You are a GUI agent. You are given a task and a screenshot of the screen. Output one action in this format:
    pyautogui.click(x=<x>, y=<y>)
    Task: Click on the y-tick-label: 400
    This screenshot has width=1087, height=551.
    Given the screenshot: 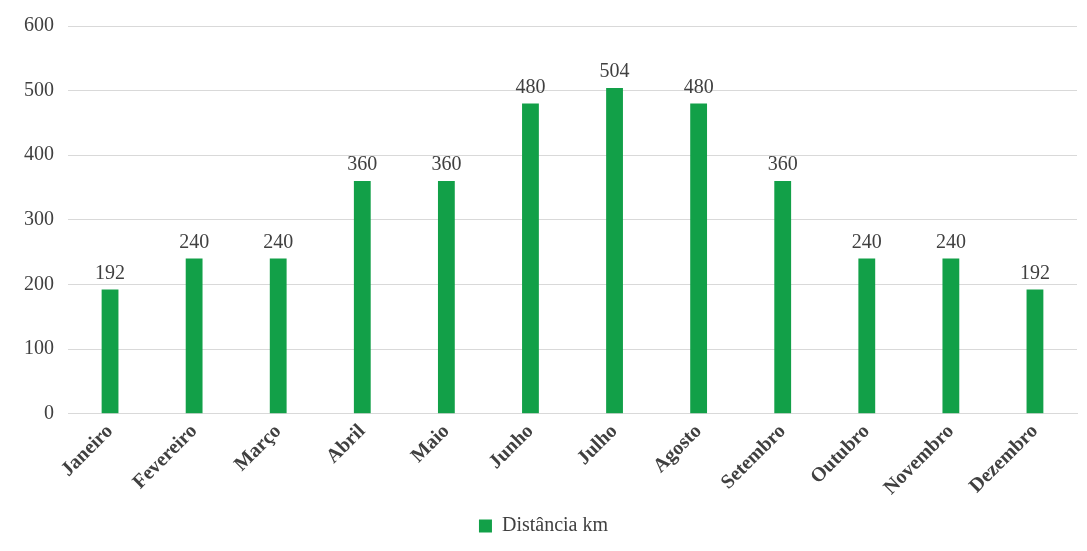 What is the action you would take?
    pyautogui.click(x=39, y=153)
    